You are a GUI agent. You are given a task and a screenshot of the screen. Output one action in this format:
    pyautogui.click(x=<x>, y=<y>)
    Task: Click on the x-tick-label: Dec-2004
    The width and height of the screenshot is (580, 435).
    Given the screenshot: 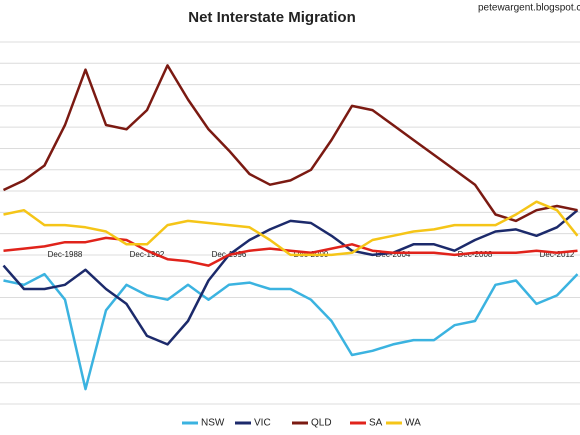 What is the action you would take?
    pyautogui.click(x=393, y=254)
    